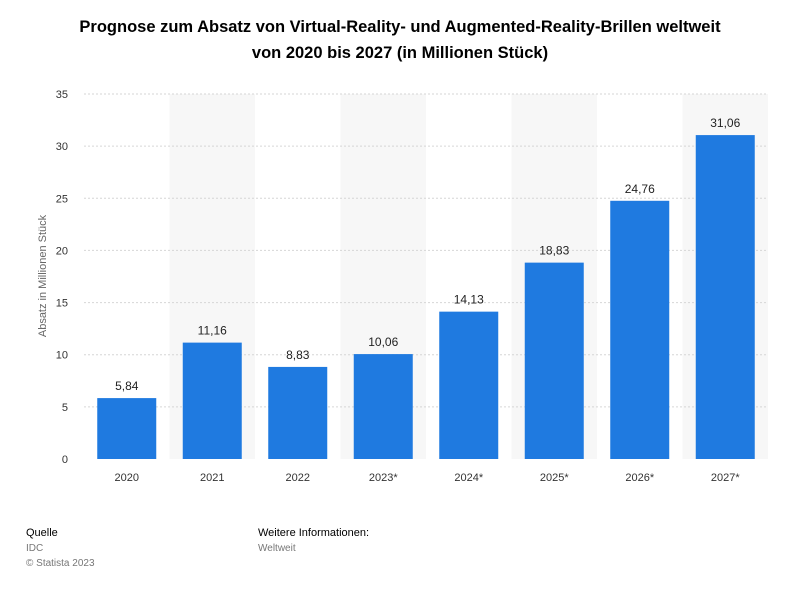  What do you see at coordinates (42, 533) in the screenshot?
I see `source-heading: Quelle` at bounding box center [42, 533].